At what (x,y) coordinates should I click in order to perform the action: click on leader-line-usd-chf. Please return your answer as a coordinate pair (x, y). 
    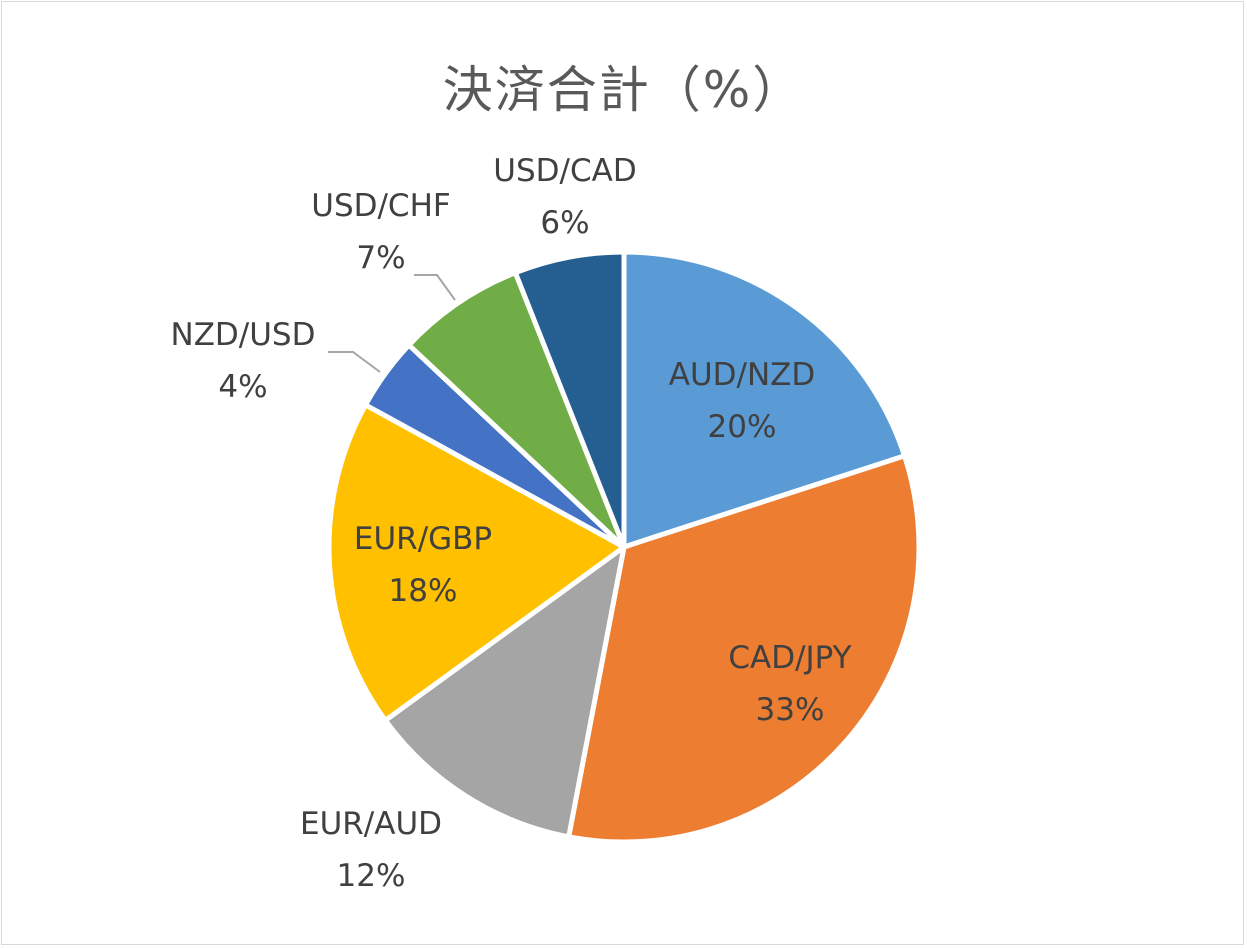
    Looking at the image, I should click on (435, 287).